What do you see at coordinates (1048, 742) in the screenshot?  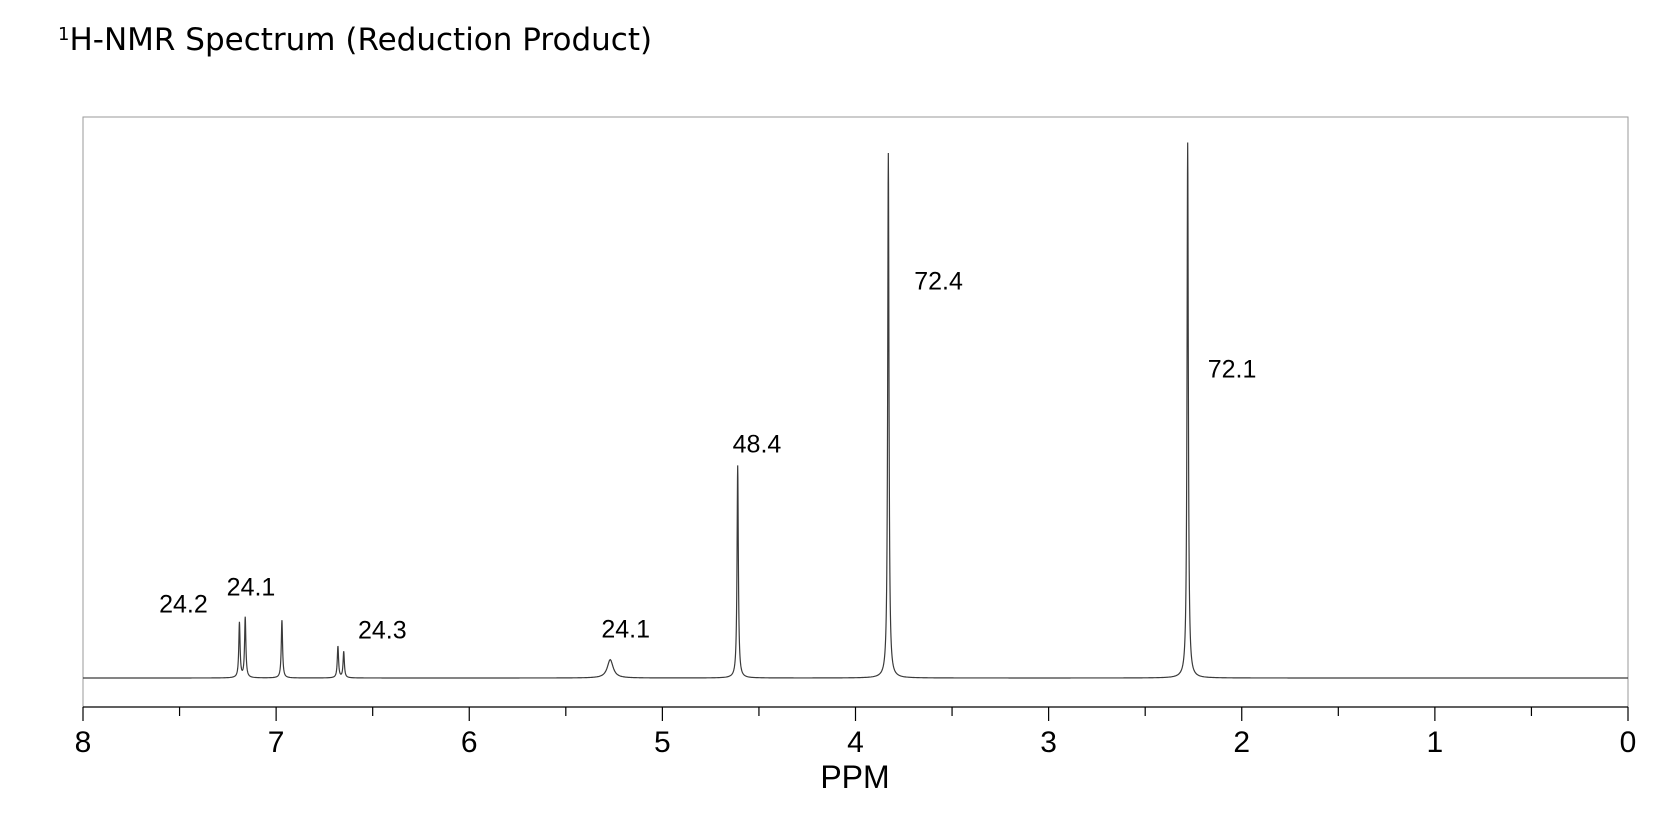 I see `x-tick-label: 3` at bounding box center [1048, 742].